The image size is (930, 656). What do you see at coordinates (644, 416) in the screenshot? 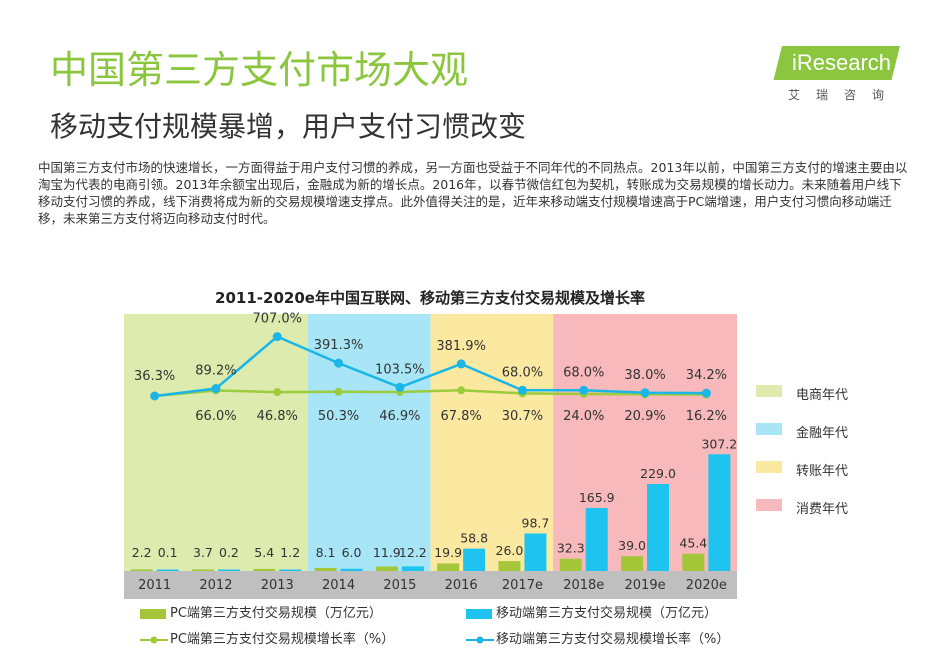
I see `pc-growth-label-2019e: 20.9%` at bounding box center [644, 416].